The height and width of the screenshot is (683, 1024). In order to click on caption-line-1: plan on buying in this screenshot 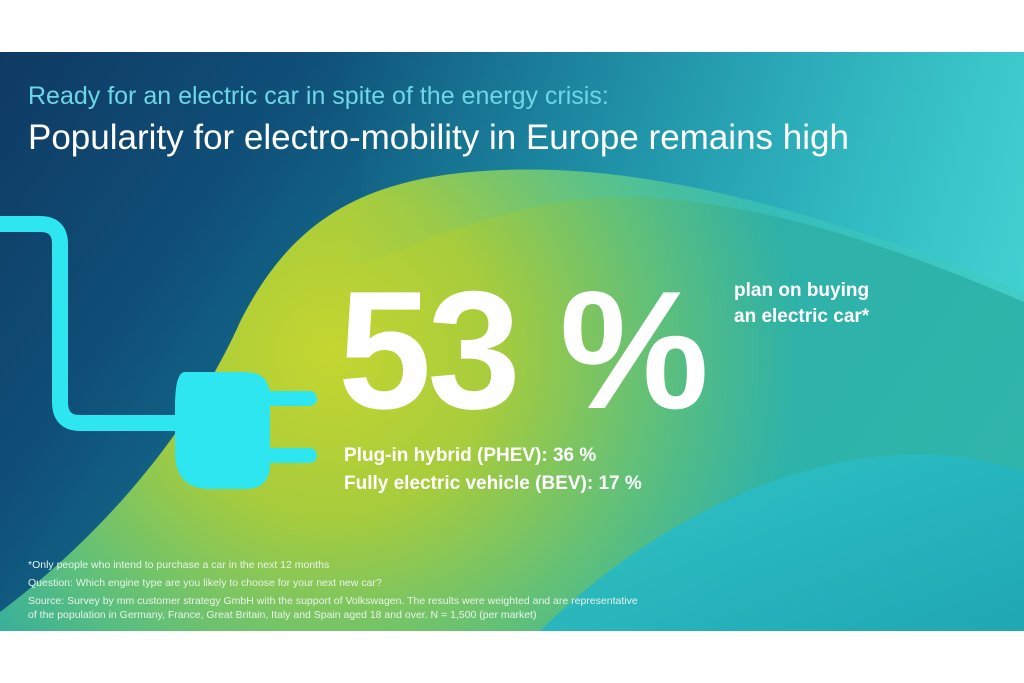, I will do `click(802, 290)`.